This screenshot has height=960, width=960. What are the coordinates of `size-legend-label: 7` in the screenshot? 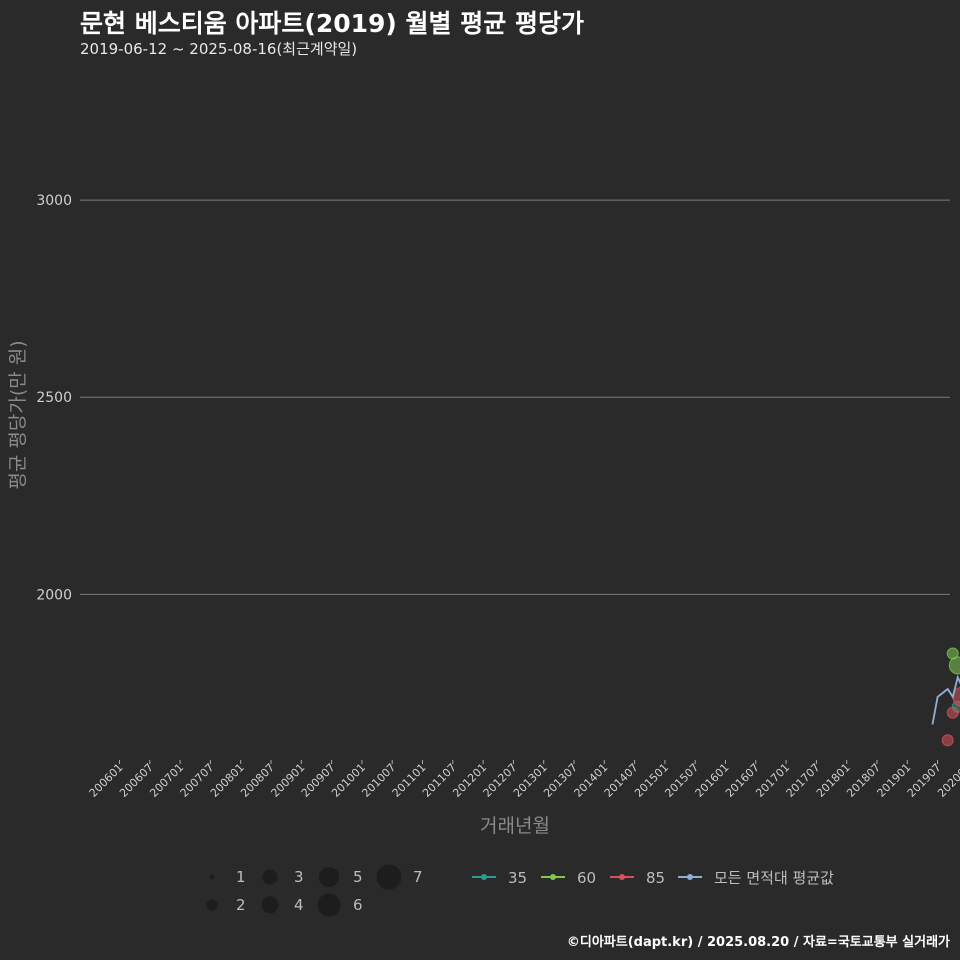 It's located at (418, 877).